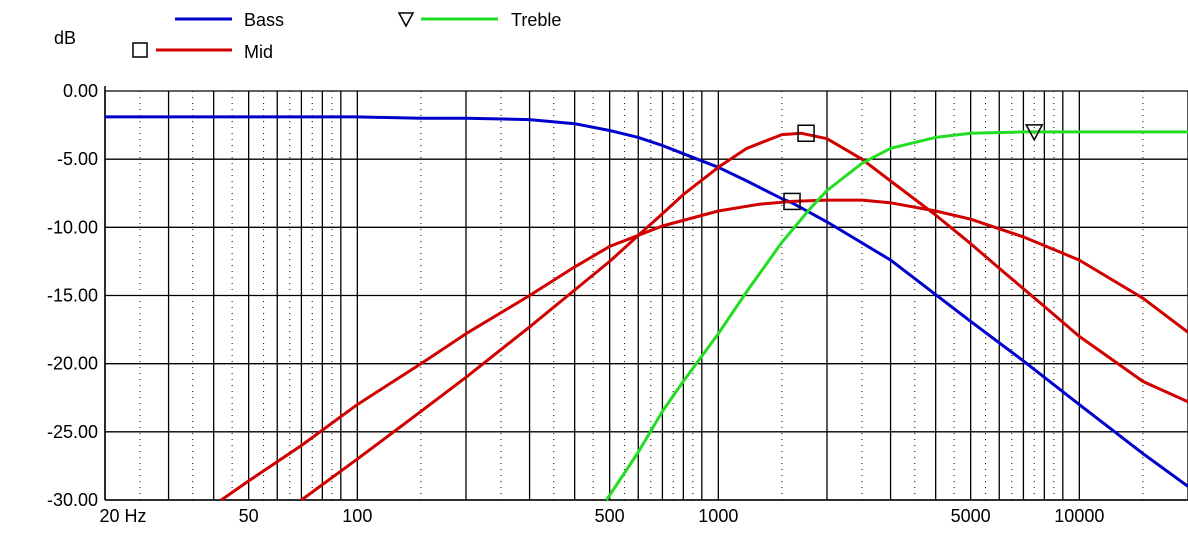 Image resolution: width=1188 pixels, height=549 pixels. Describe the element at coordinates (357, 516) in the screenshot. I see `x-tick-label: 100` at that location.